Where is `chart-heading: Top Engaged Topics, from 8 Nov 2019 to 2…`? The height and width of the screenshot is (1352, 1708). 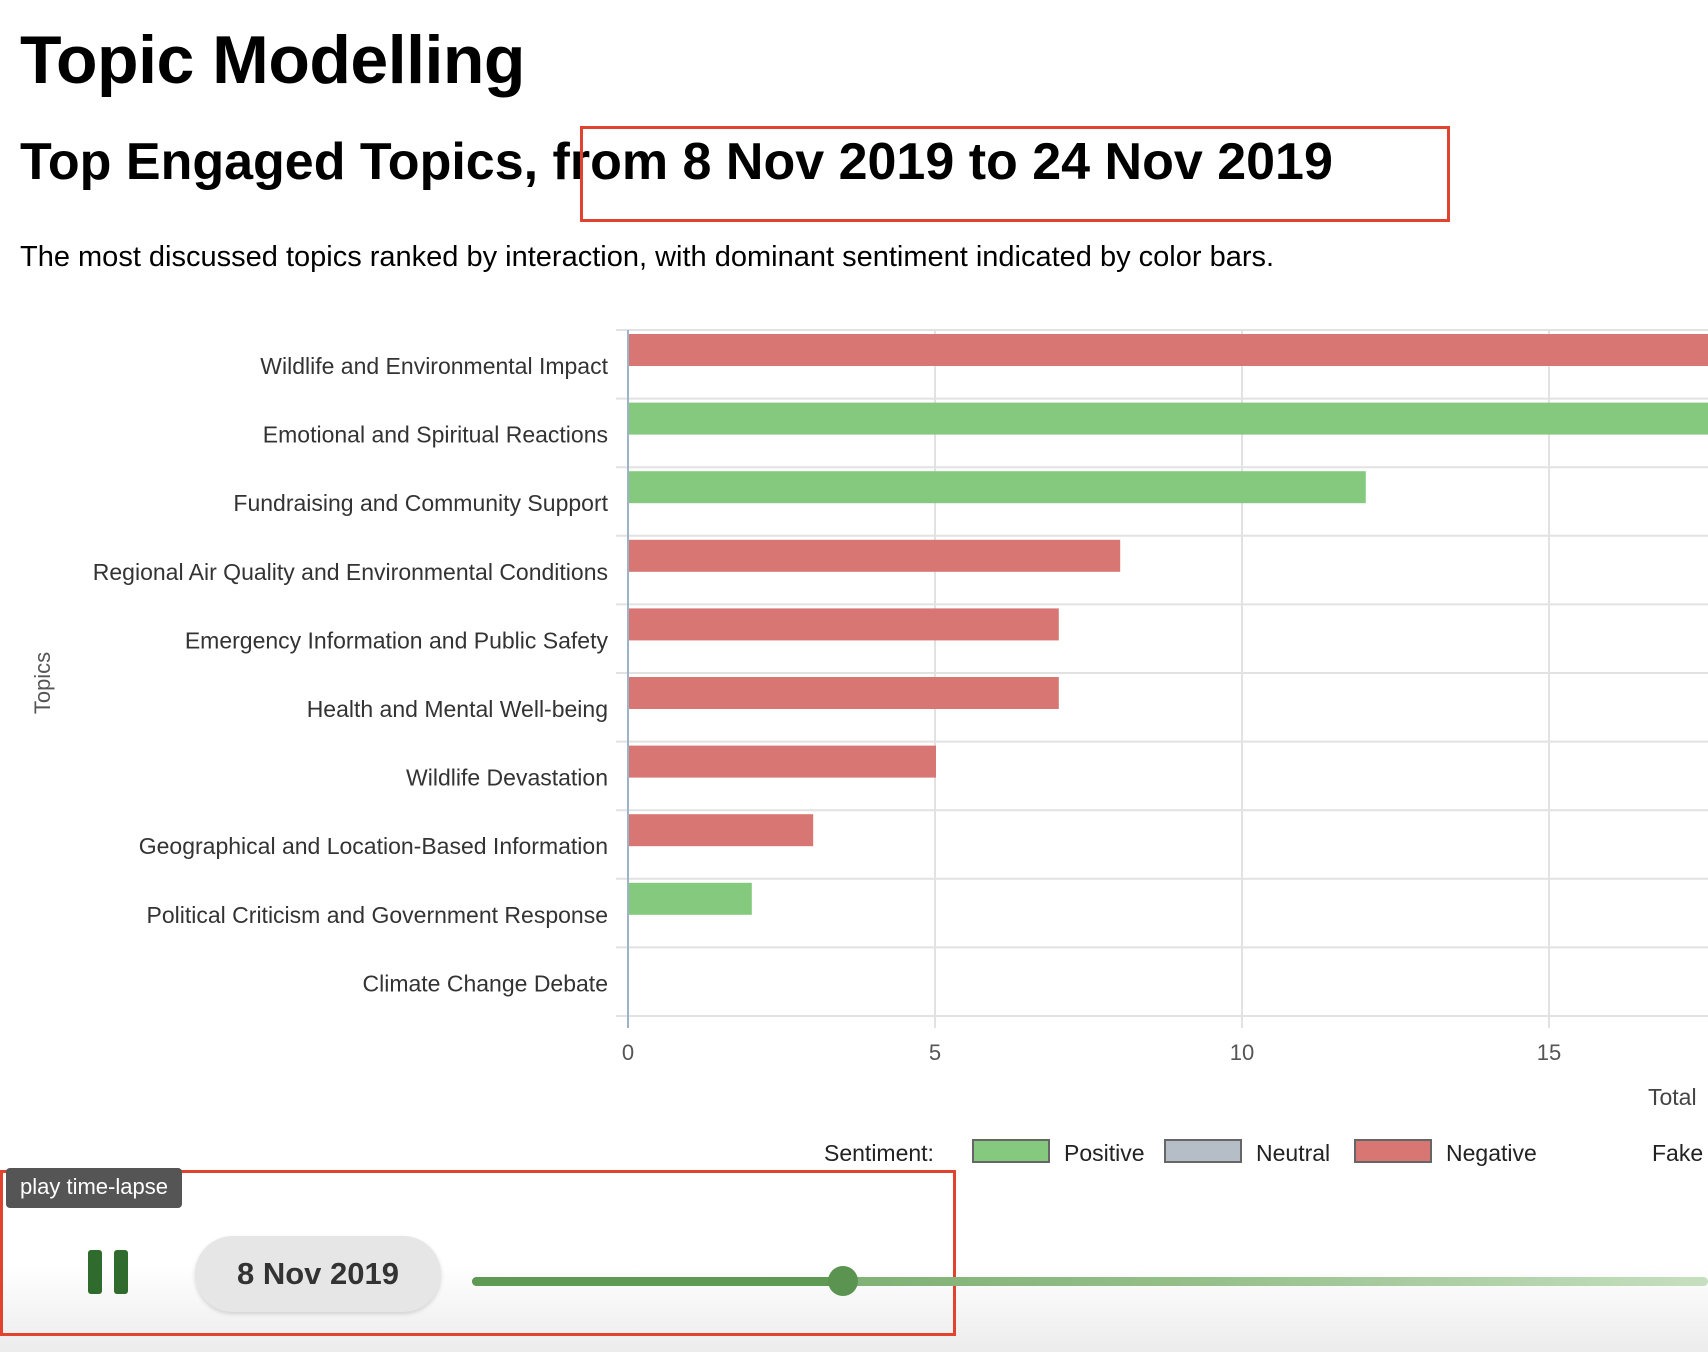
chart-heading: Top Engaged Topics, from 8 Nov 2019 to 2… is located at coordinates (676, 162).